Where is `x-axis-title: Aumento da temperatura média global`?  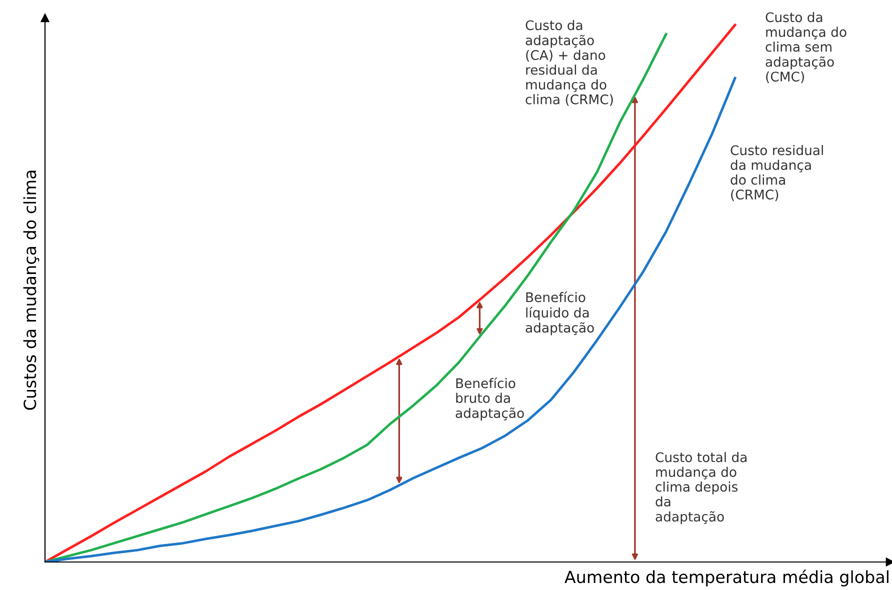 x-axis-title: Aumento da temperatura média global is located at coordinates (726, 578).